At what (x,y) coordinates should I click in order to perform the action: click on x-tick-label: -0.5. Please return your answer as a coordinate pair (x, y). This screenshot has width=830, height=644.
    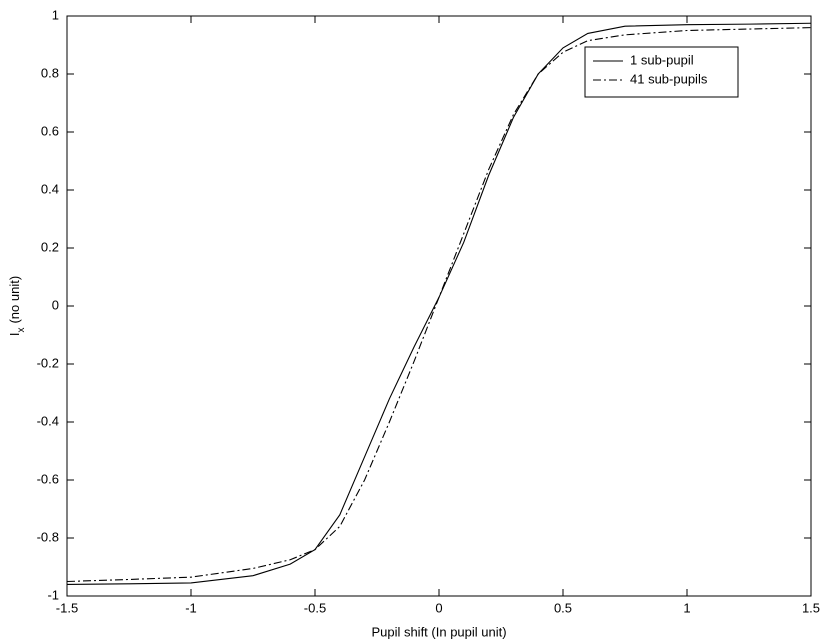
    Looking at the image, I should click on (315, 607).